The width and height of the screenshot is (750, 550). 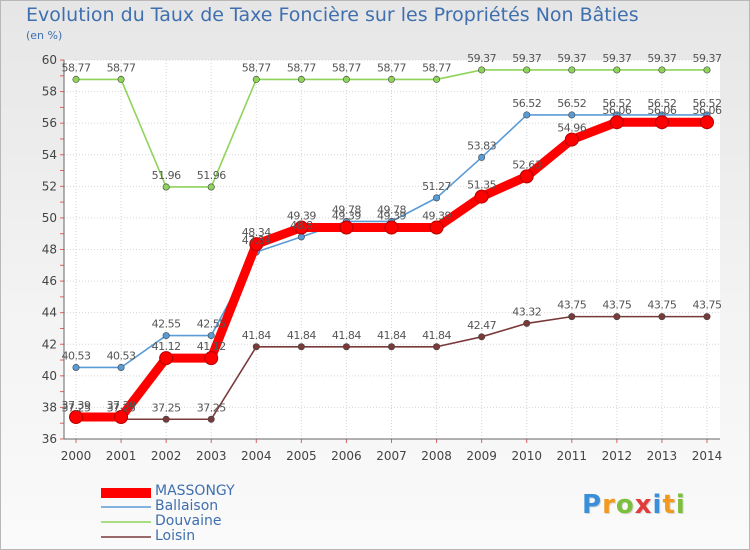 I want to click on x-tick-label: 2006, so click(x=346, y=456).